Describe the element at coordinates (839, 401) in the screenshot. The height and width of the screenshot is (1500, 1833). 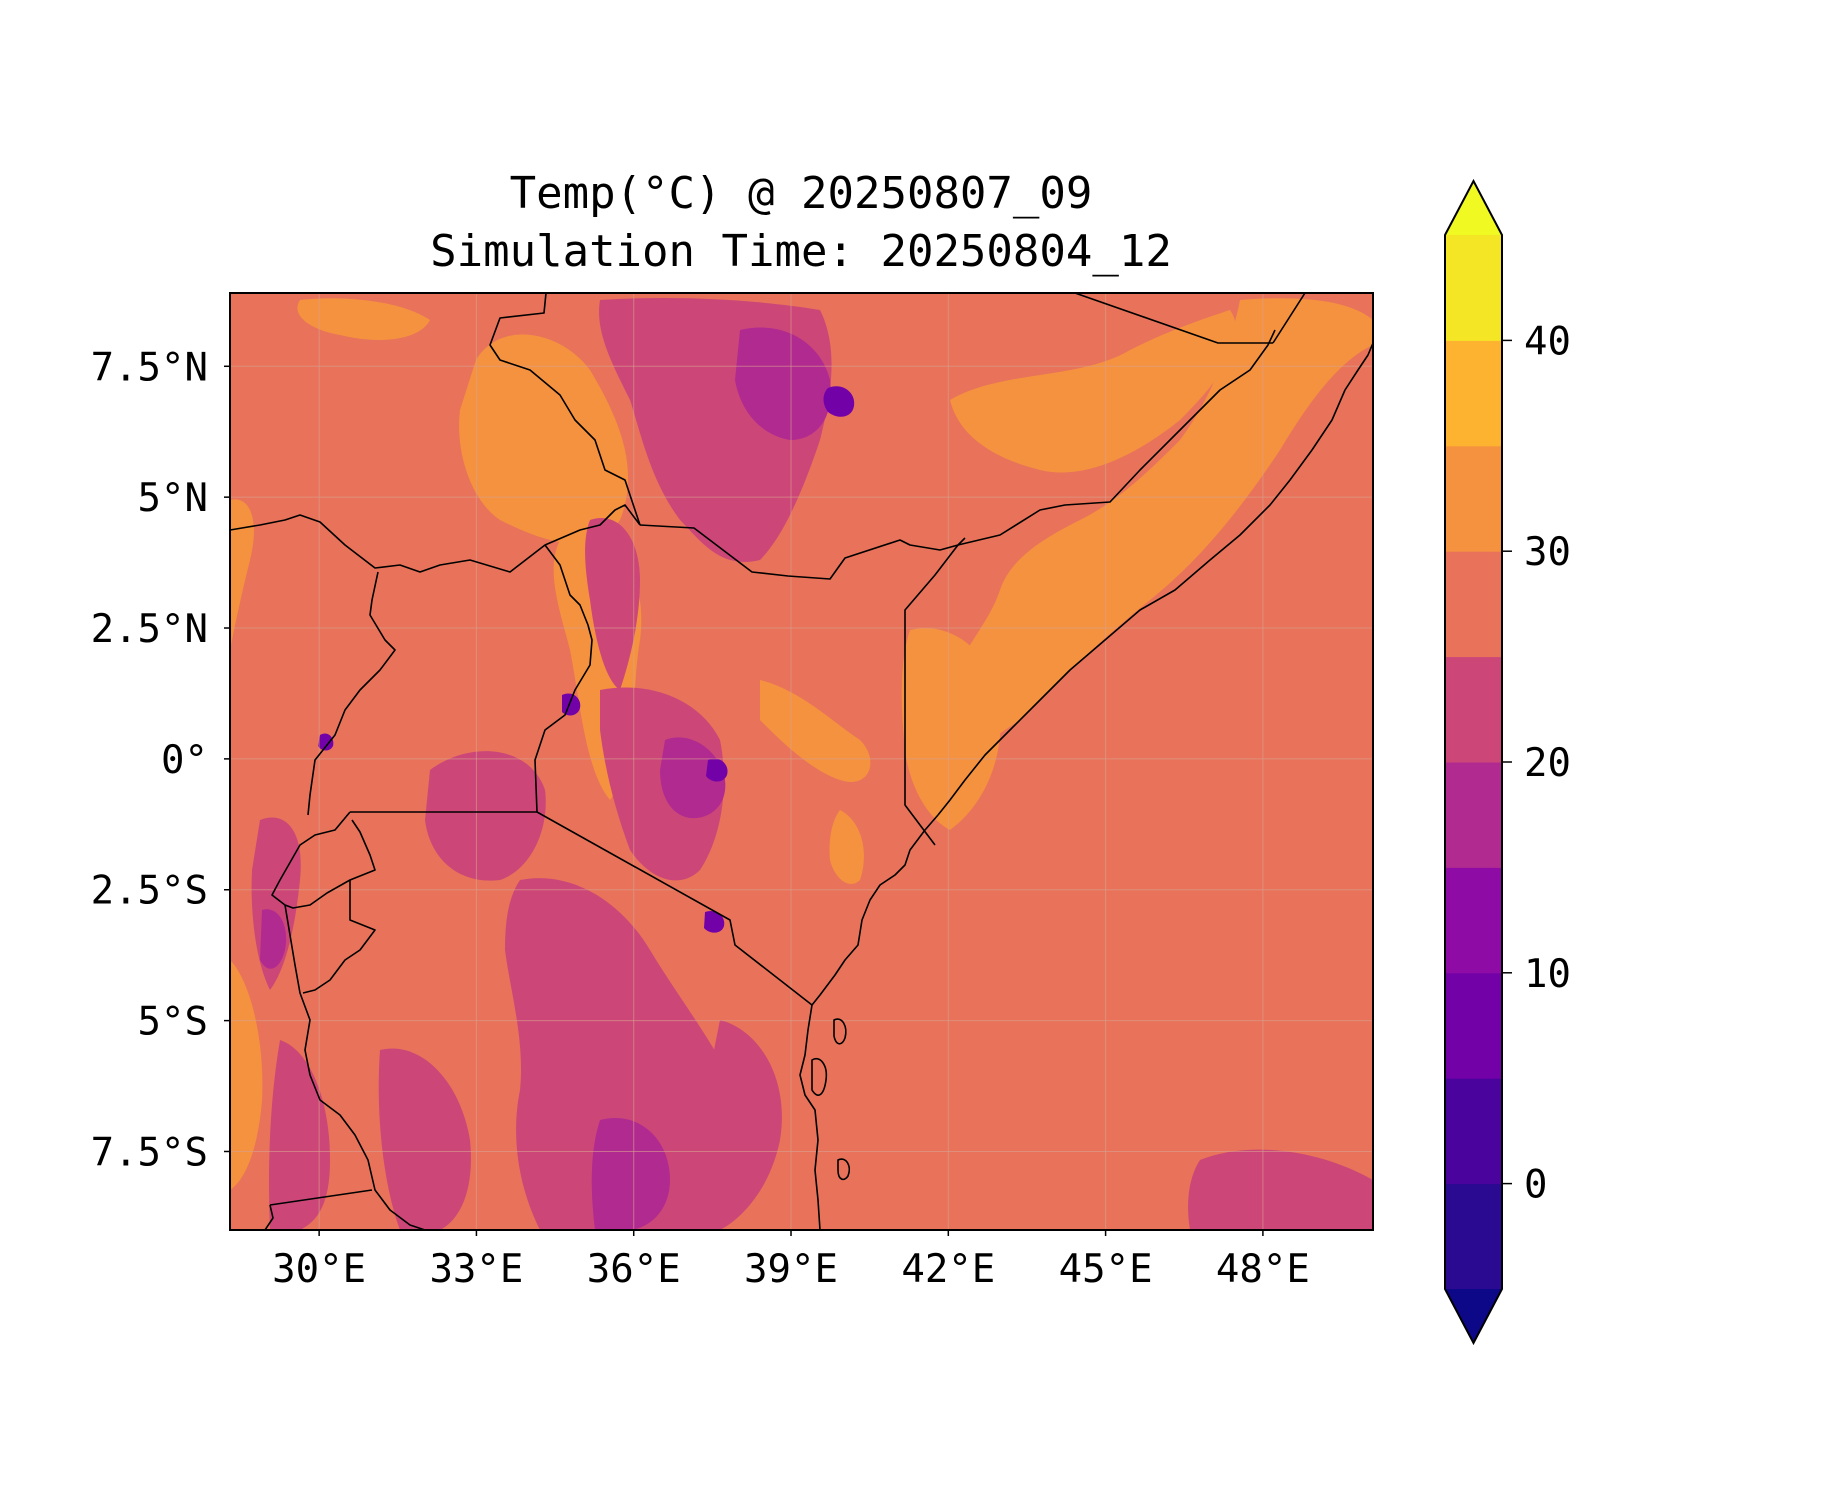
I see `very-cold-ethiopia` at that location.